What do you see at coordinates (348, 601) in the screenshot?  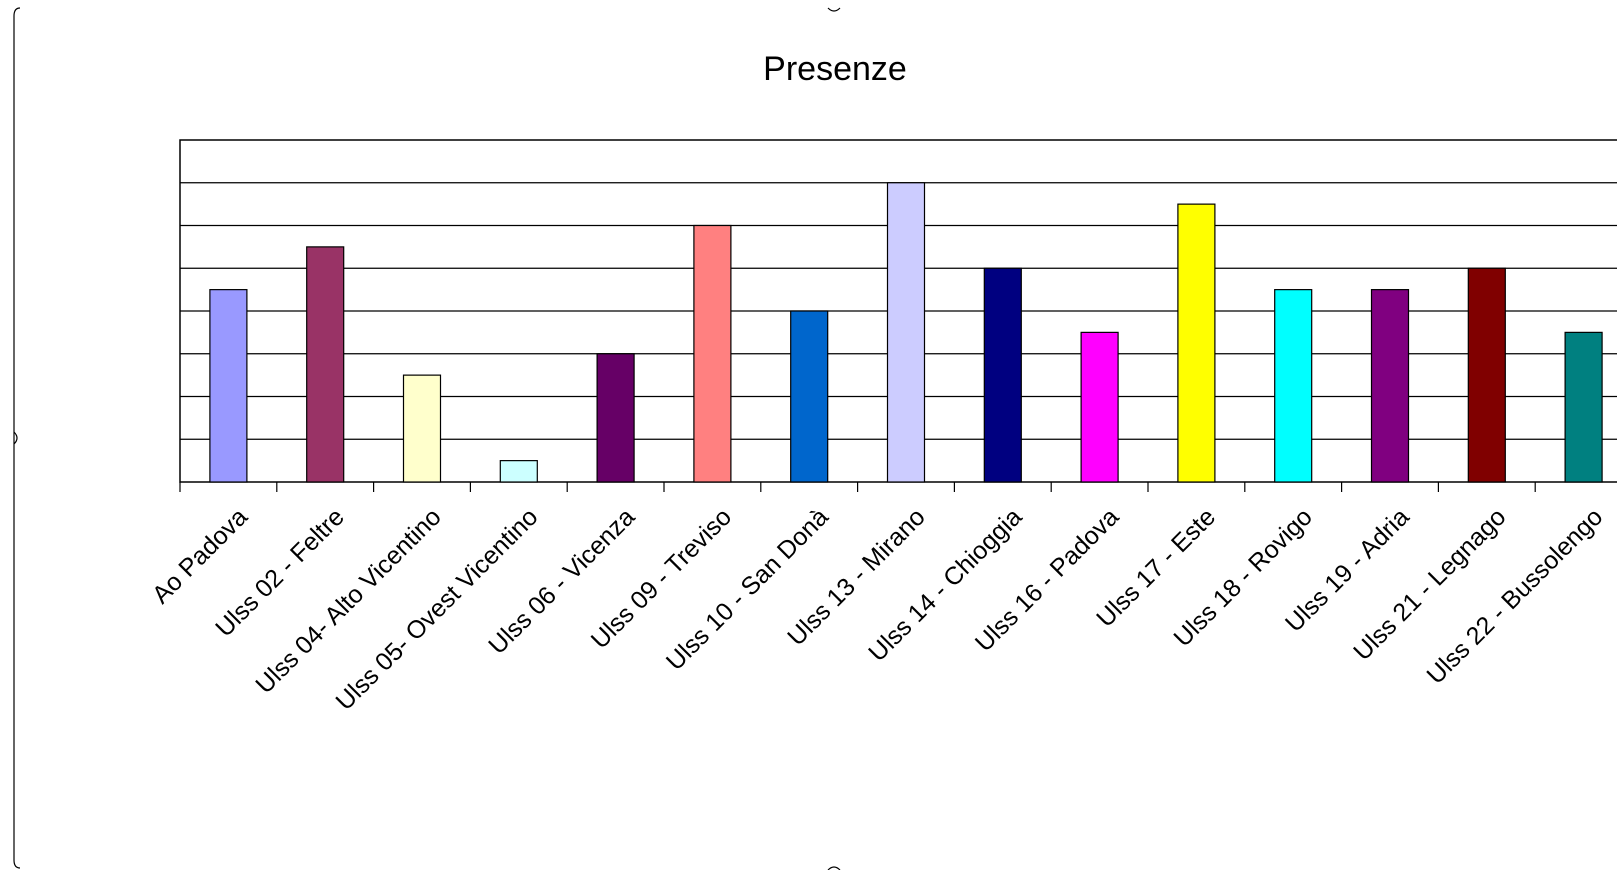 I see `x-tick-label: Ulss 04- Alto Vicentino` at bounding box center [348, 601].